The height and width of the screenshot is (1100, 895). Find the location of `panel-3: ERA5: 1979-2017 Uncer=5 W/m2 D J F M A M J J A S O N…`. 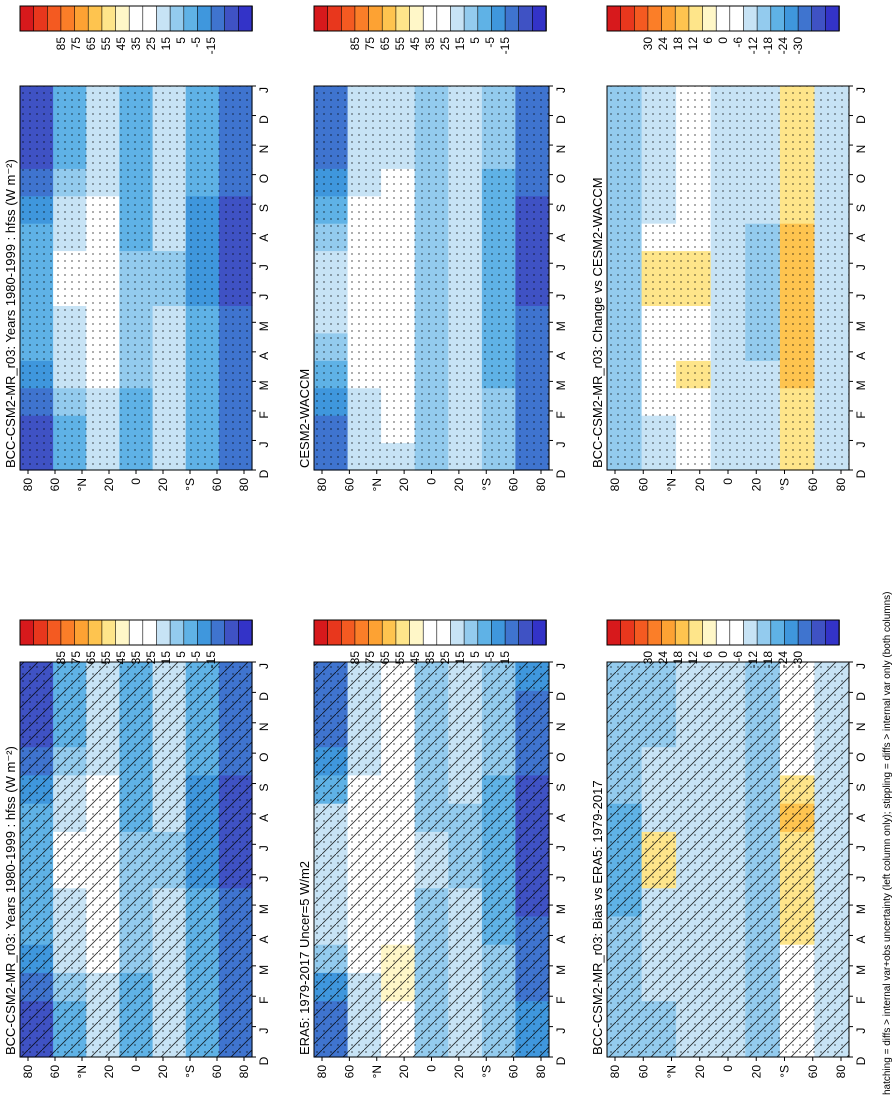

panel-3: ERA5: 1979-2017 Uncer=5 W/m2 D J F M A M J J A S O N… is located at coordinates (432, 870).